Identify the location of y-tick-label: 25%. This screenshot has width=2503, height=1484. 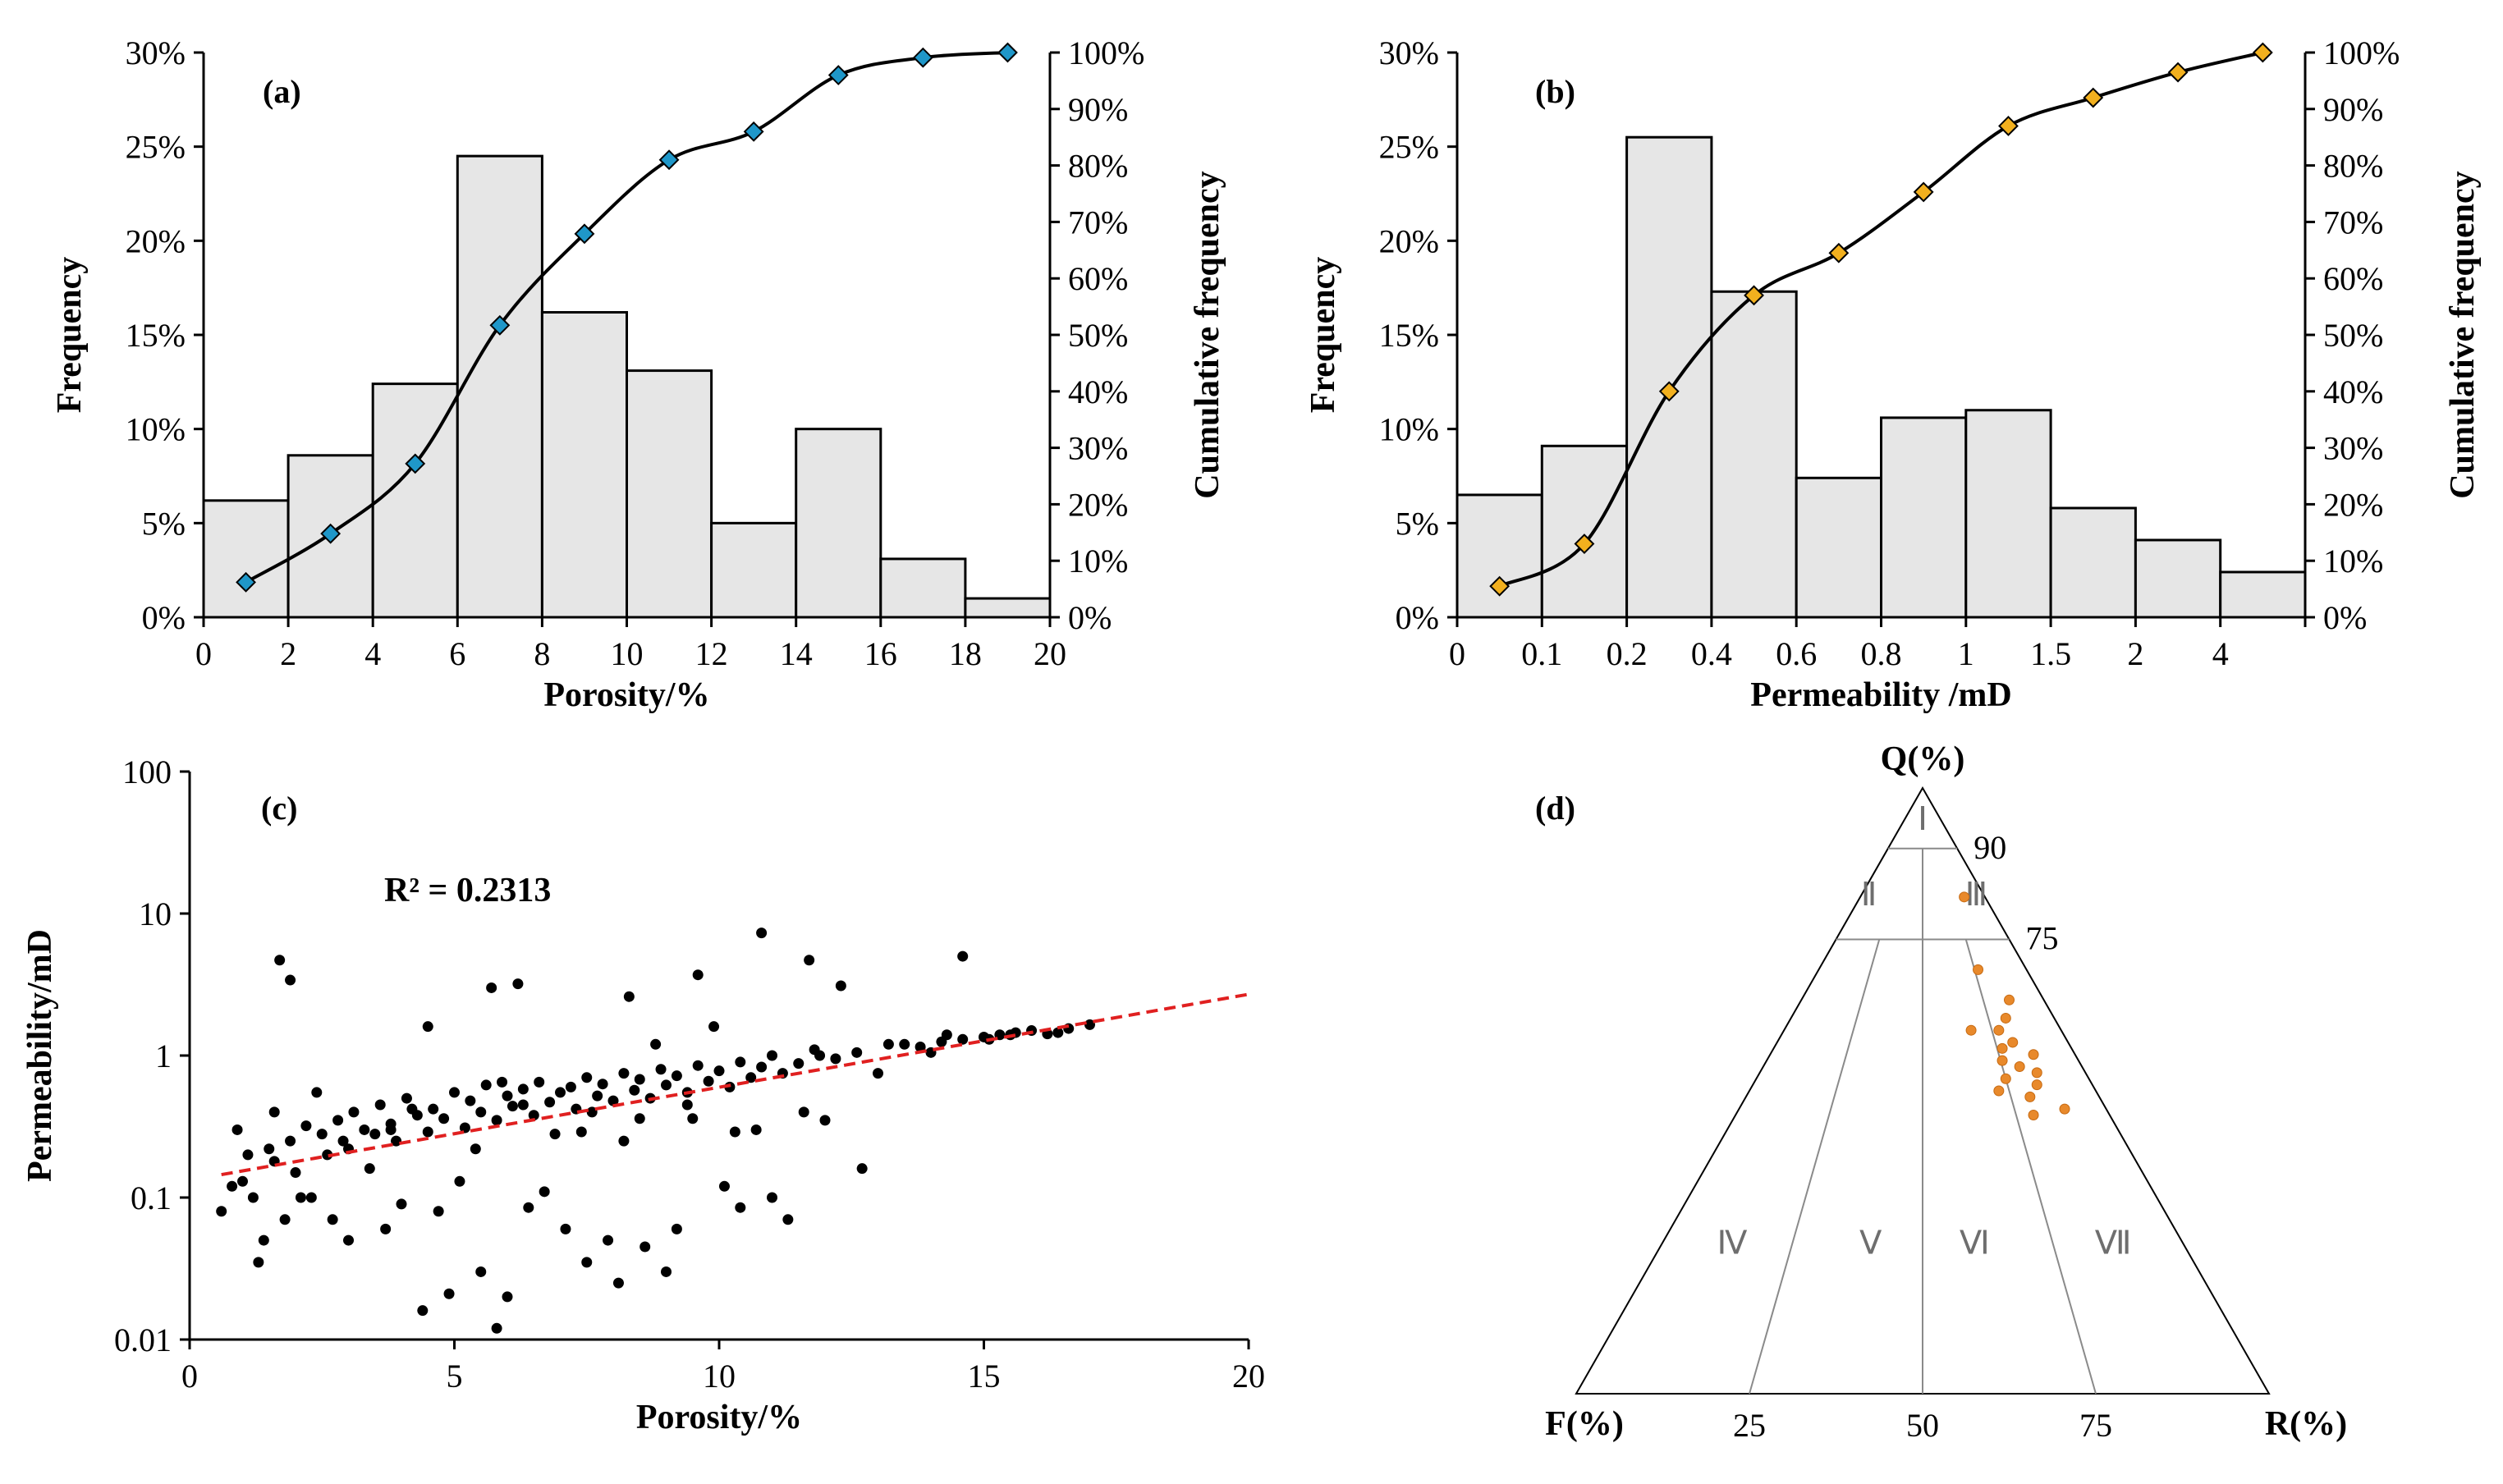
(156, 147).